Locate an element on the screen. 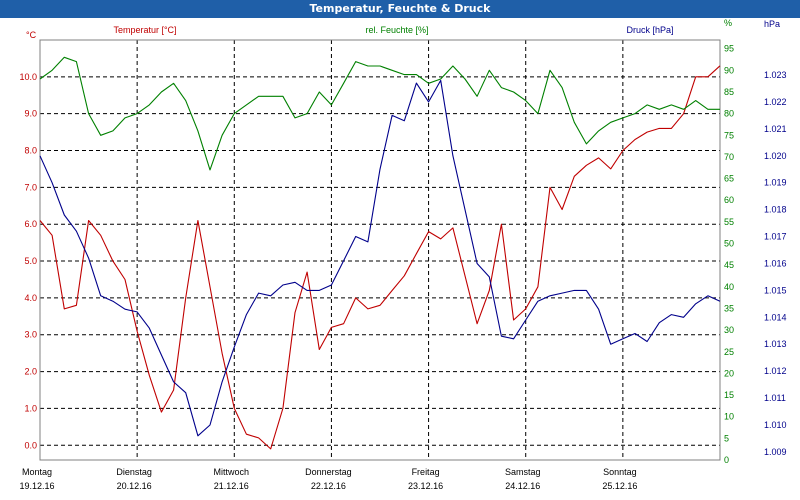  temperature-tick-label: 8.0 is located at coordinates (30, 151).